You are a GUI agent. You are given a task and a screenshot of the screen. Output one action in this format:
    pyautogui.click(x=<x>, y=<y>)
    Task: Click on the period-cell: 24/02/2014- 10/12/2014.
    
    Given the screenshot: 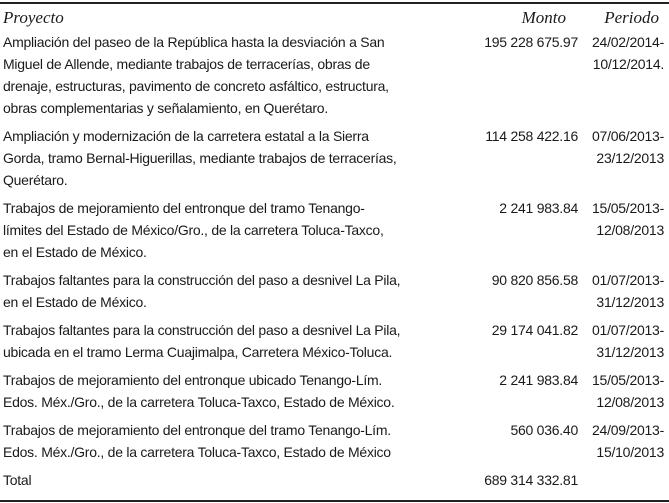 What is the action you would take?
    pyautogui.click(x=630, y=78)
    